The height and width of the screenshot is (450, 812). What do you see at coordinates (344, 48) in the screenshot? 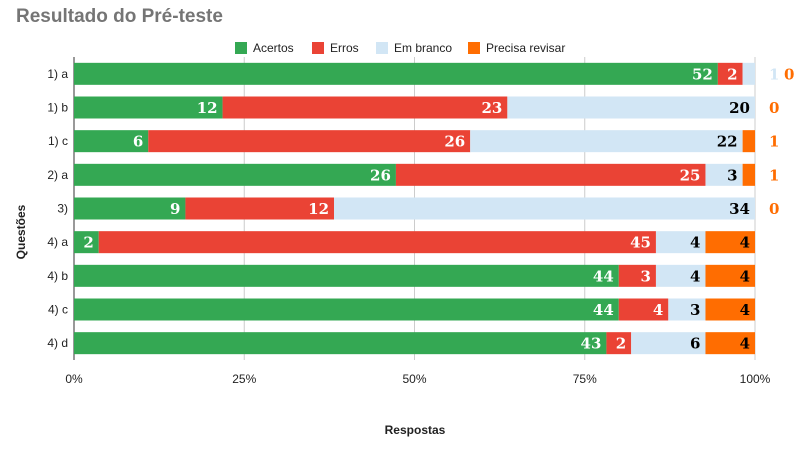
I see `legend-label: Erros` at bounding box center [344, 48].